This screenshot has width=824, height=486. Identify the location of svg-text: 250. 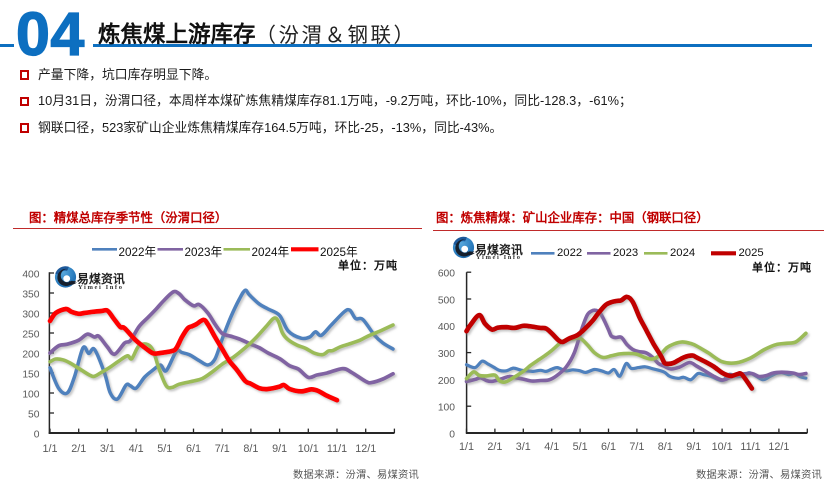
(30, 334).